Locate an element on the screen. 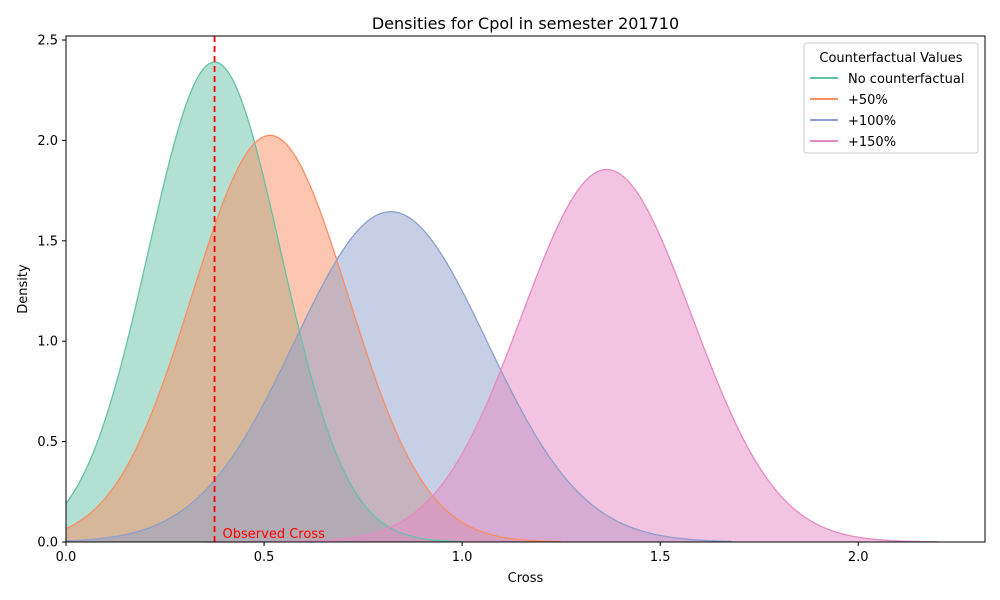  y-tick-label: 2.0 is located at coordinates (47, 141).